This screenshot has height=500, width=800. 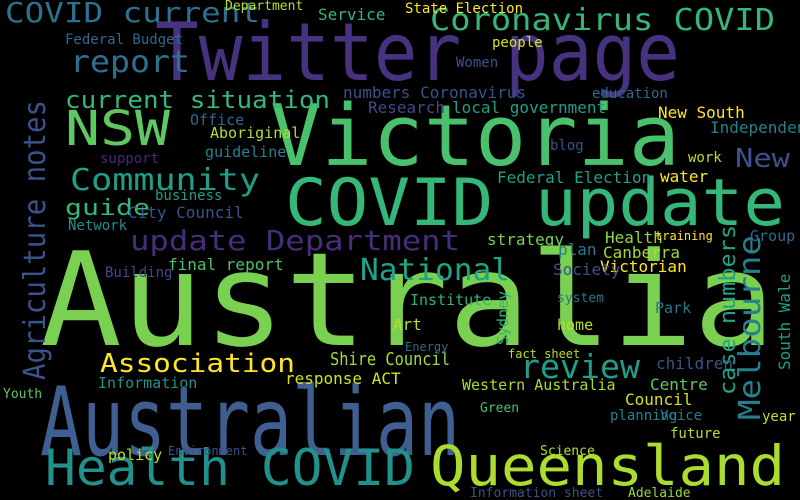 What do you see at coordinates (165, 180) in the screenshot?
I see `word: Community` at bounding box center [165, 180].